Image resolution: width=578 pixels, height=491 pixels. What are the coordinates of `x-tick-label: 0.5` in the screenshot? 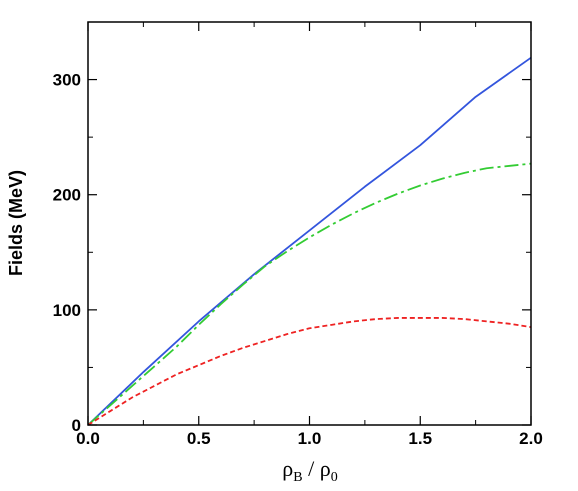 It's located at (199, 438).